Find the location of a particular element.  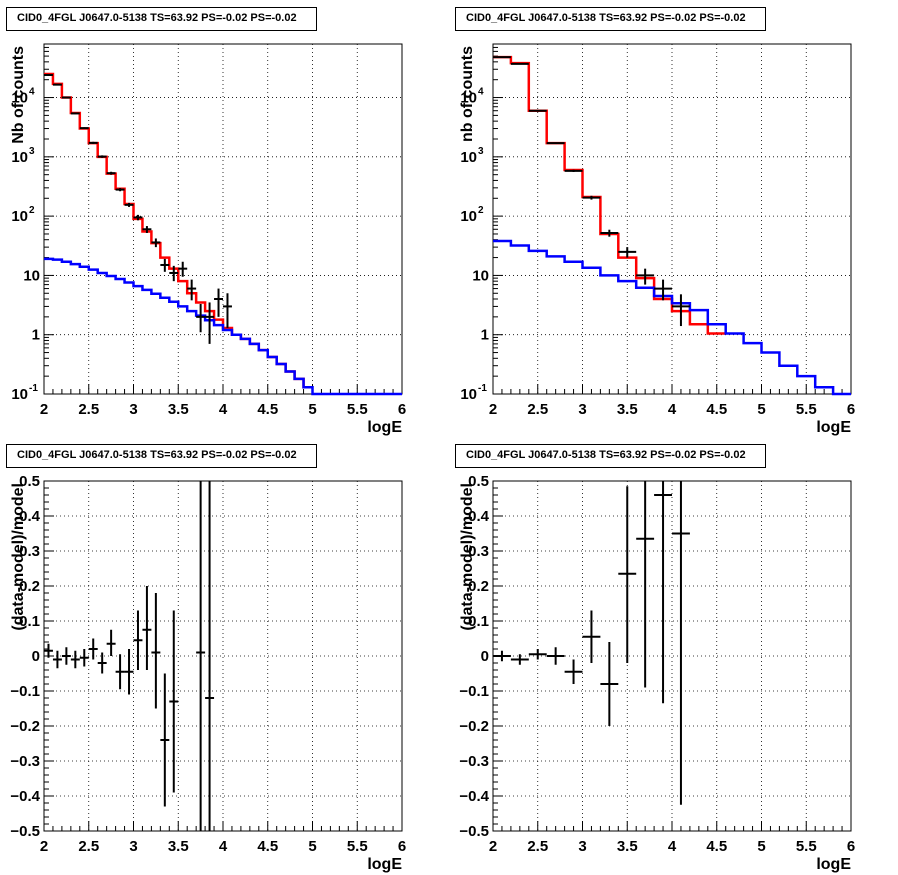

y-axis-label: Nb of counts is located at coordinates (18, 95).